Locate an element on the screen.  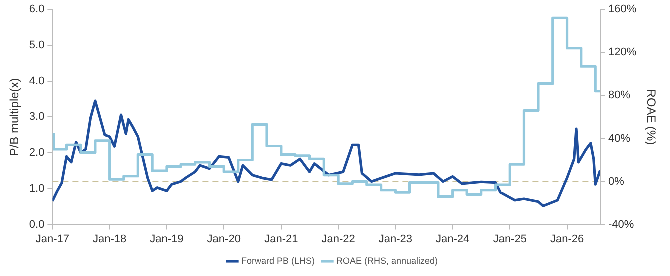
legend-label: Forward PB (LHS) is located at coordinates (278, 261).